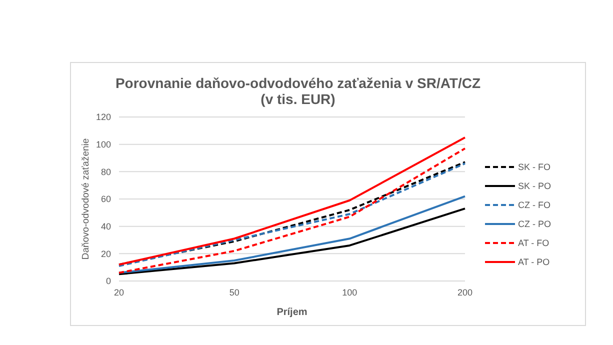  I want to click on y-tick-label: 0, so click(108, 281).